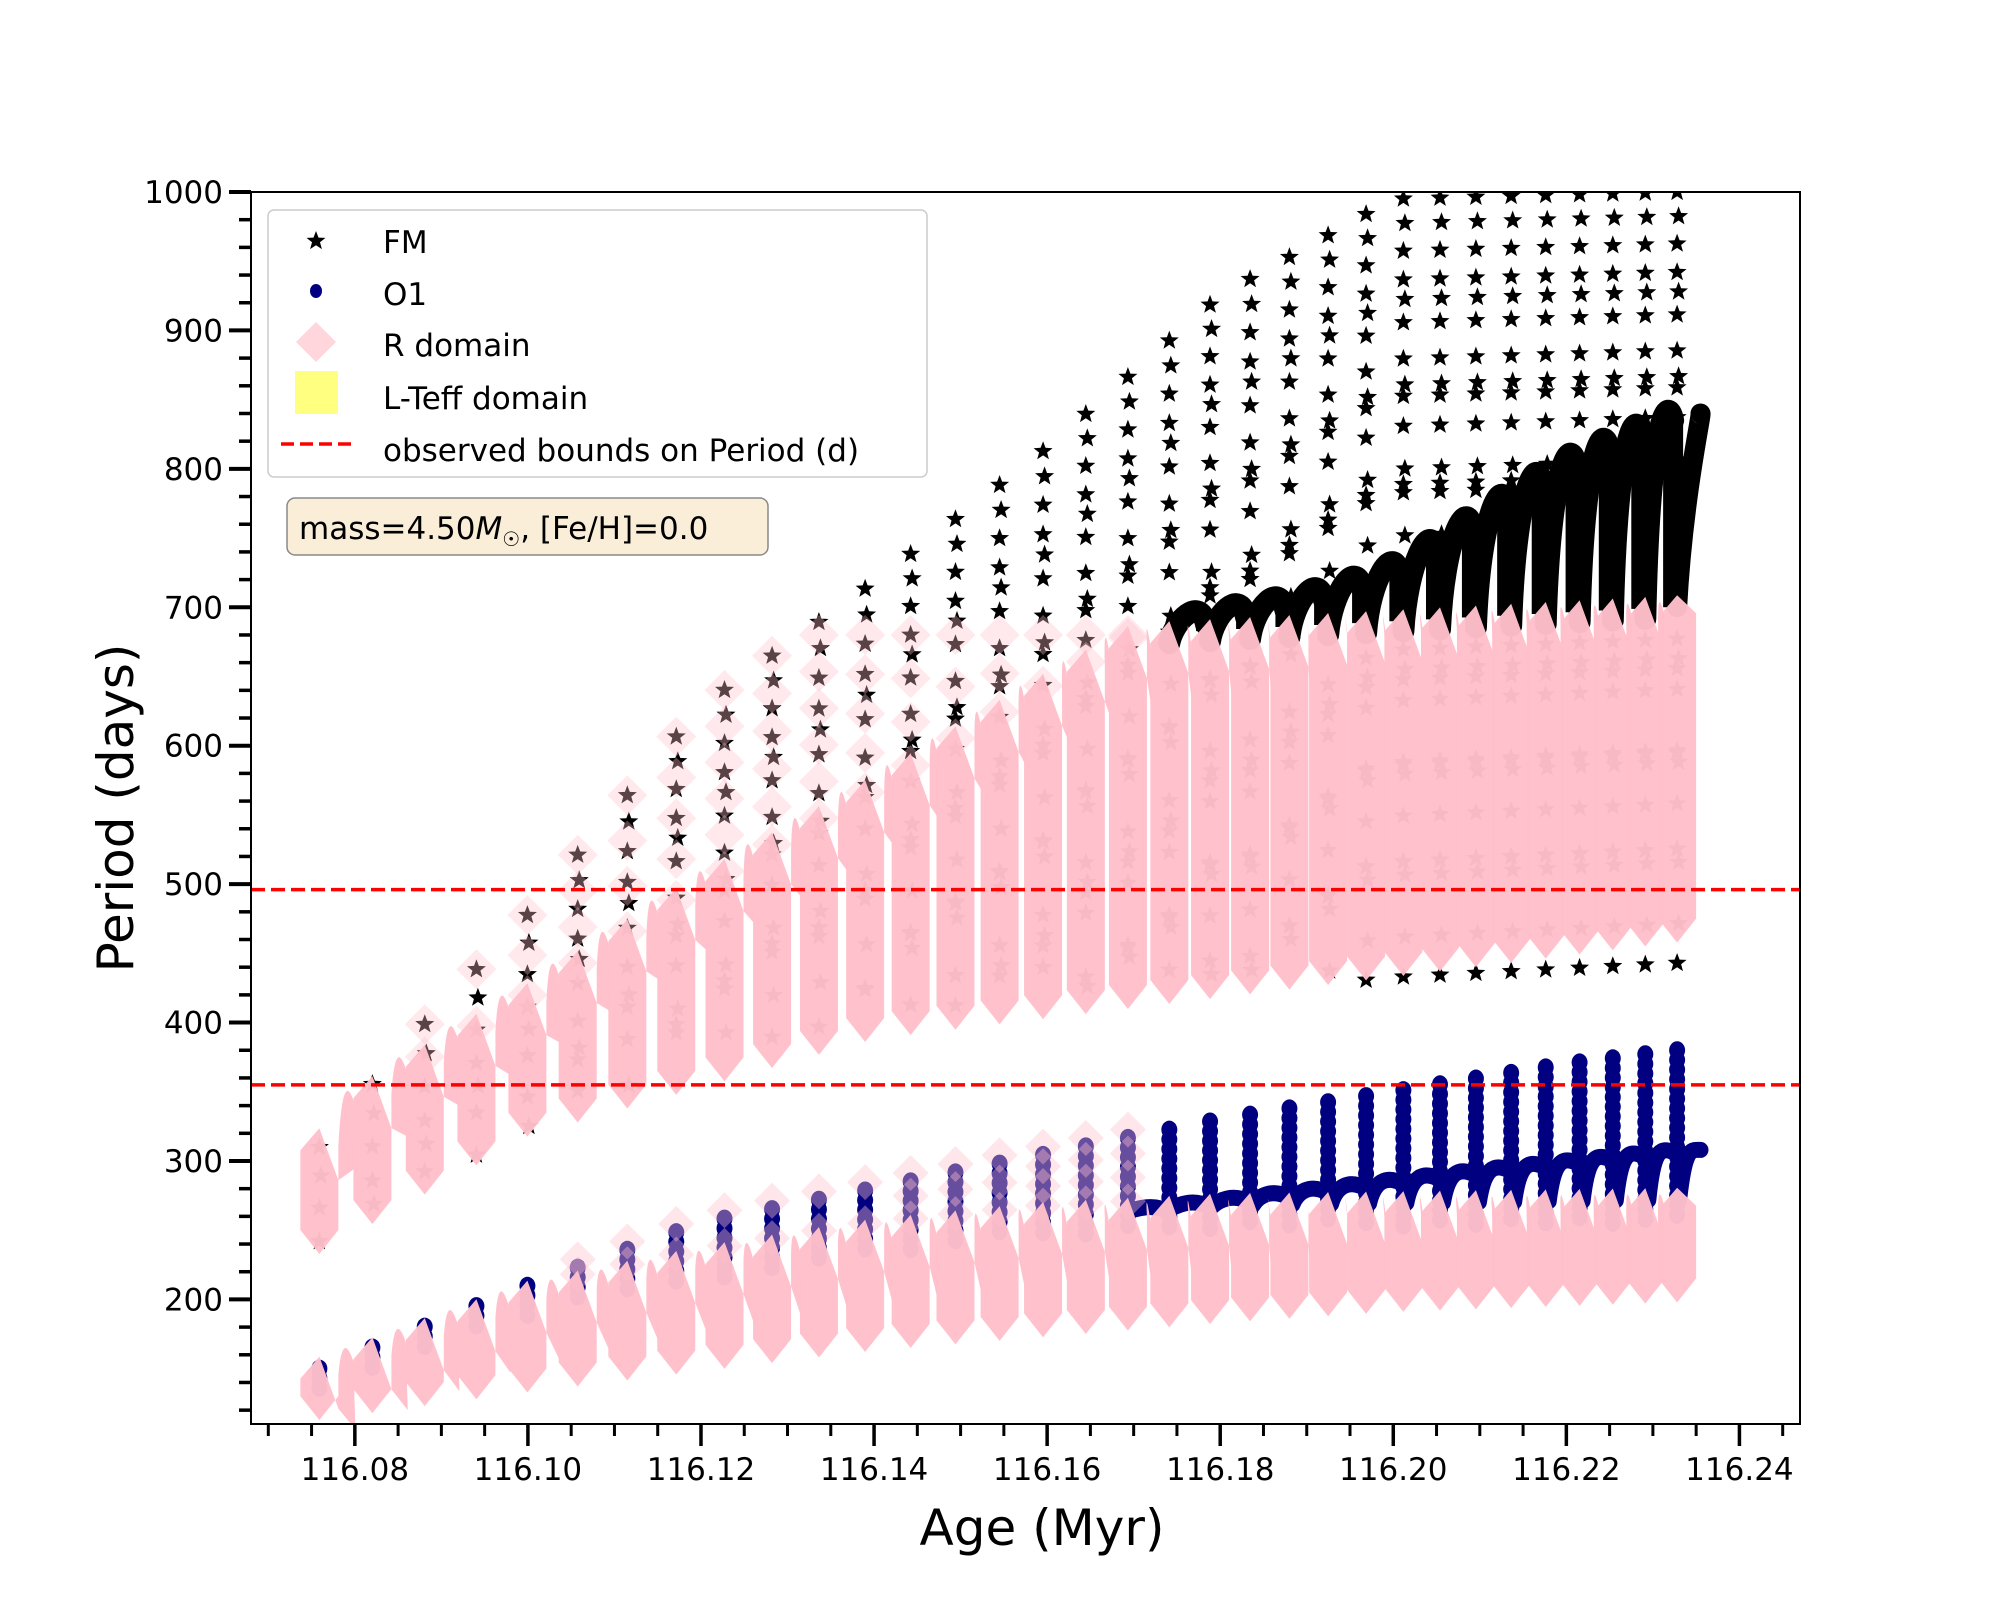 The width and height of the screenshot is (2000, 1600). Describe the element at coordinates (197, 793) in the screenshot. I see `y-axis-ticks: 200 300 400 500 600 700 800 900 1000` at that location.